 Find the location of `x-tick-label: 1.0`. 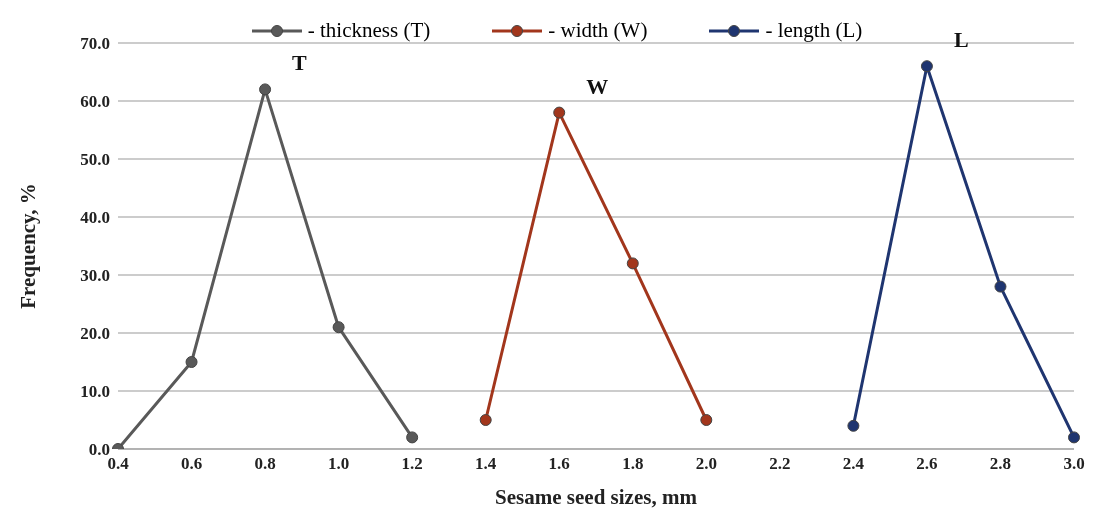

x-tick-label: 1.0 is located at coordinates (338, 464).